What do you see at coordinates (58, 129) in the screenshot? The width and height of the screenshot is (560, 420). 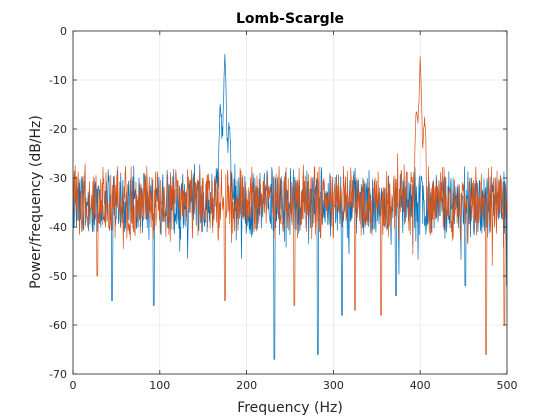 I see `y-tick-label: -20` at bounding box center [58, 129].